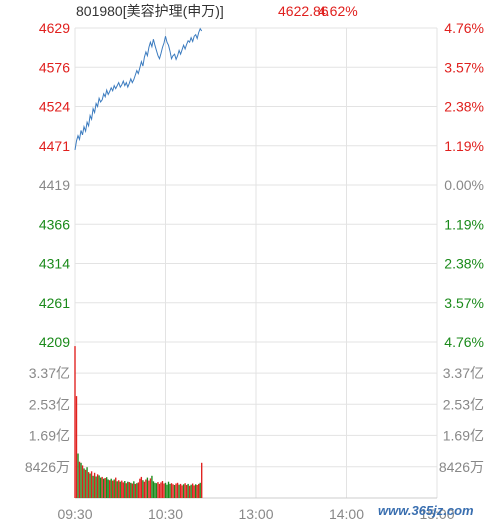 The height and width of the screenshot is (523, 500). Describe the element at coordinates (338, 11) in the screenshot. I see `change-percent: 4.62%` at that location.